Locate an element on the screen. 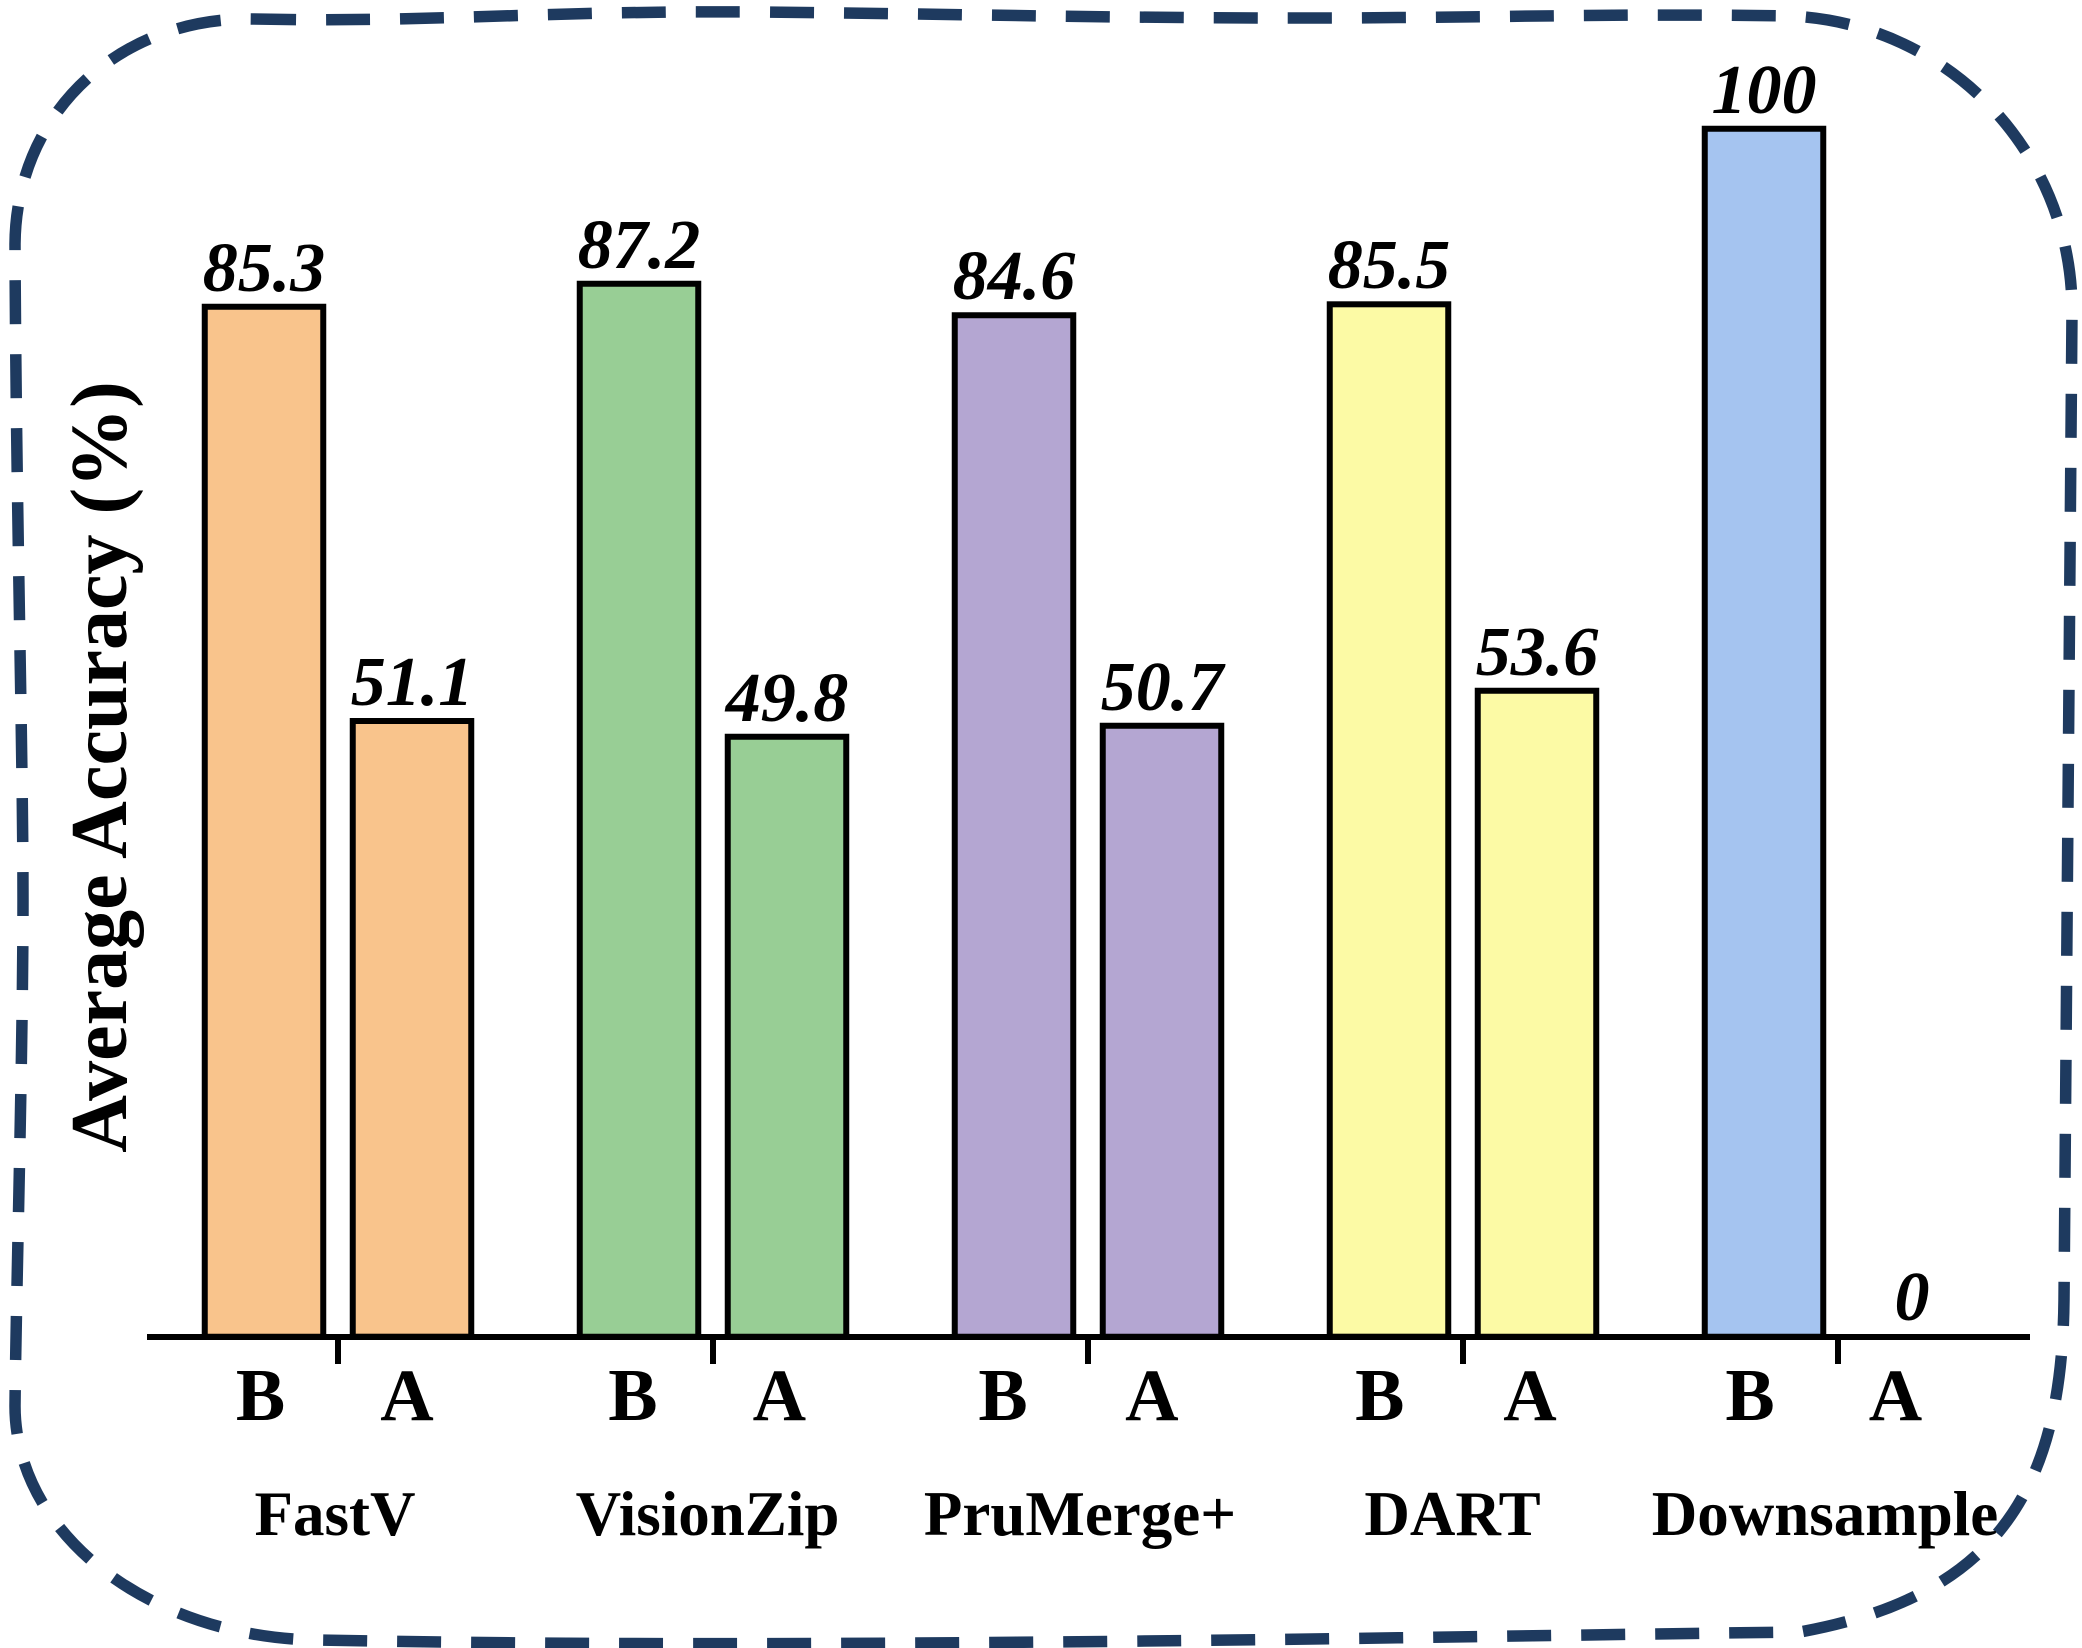  svg-text: 53.6 is located at coordinates (1537, 652).